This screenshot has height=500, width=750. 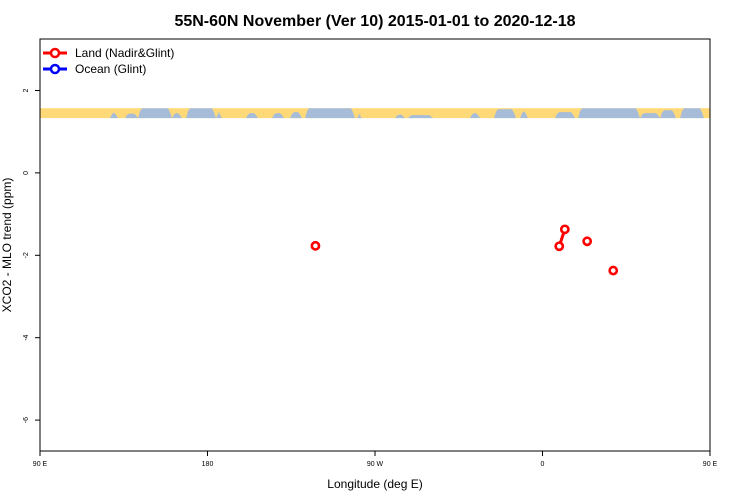 What do you see at coordinates (543, 464) in the screenshot?
I see `x-tick-label: 0` at bounding box center [543, 464].